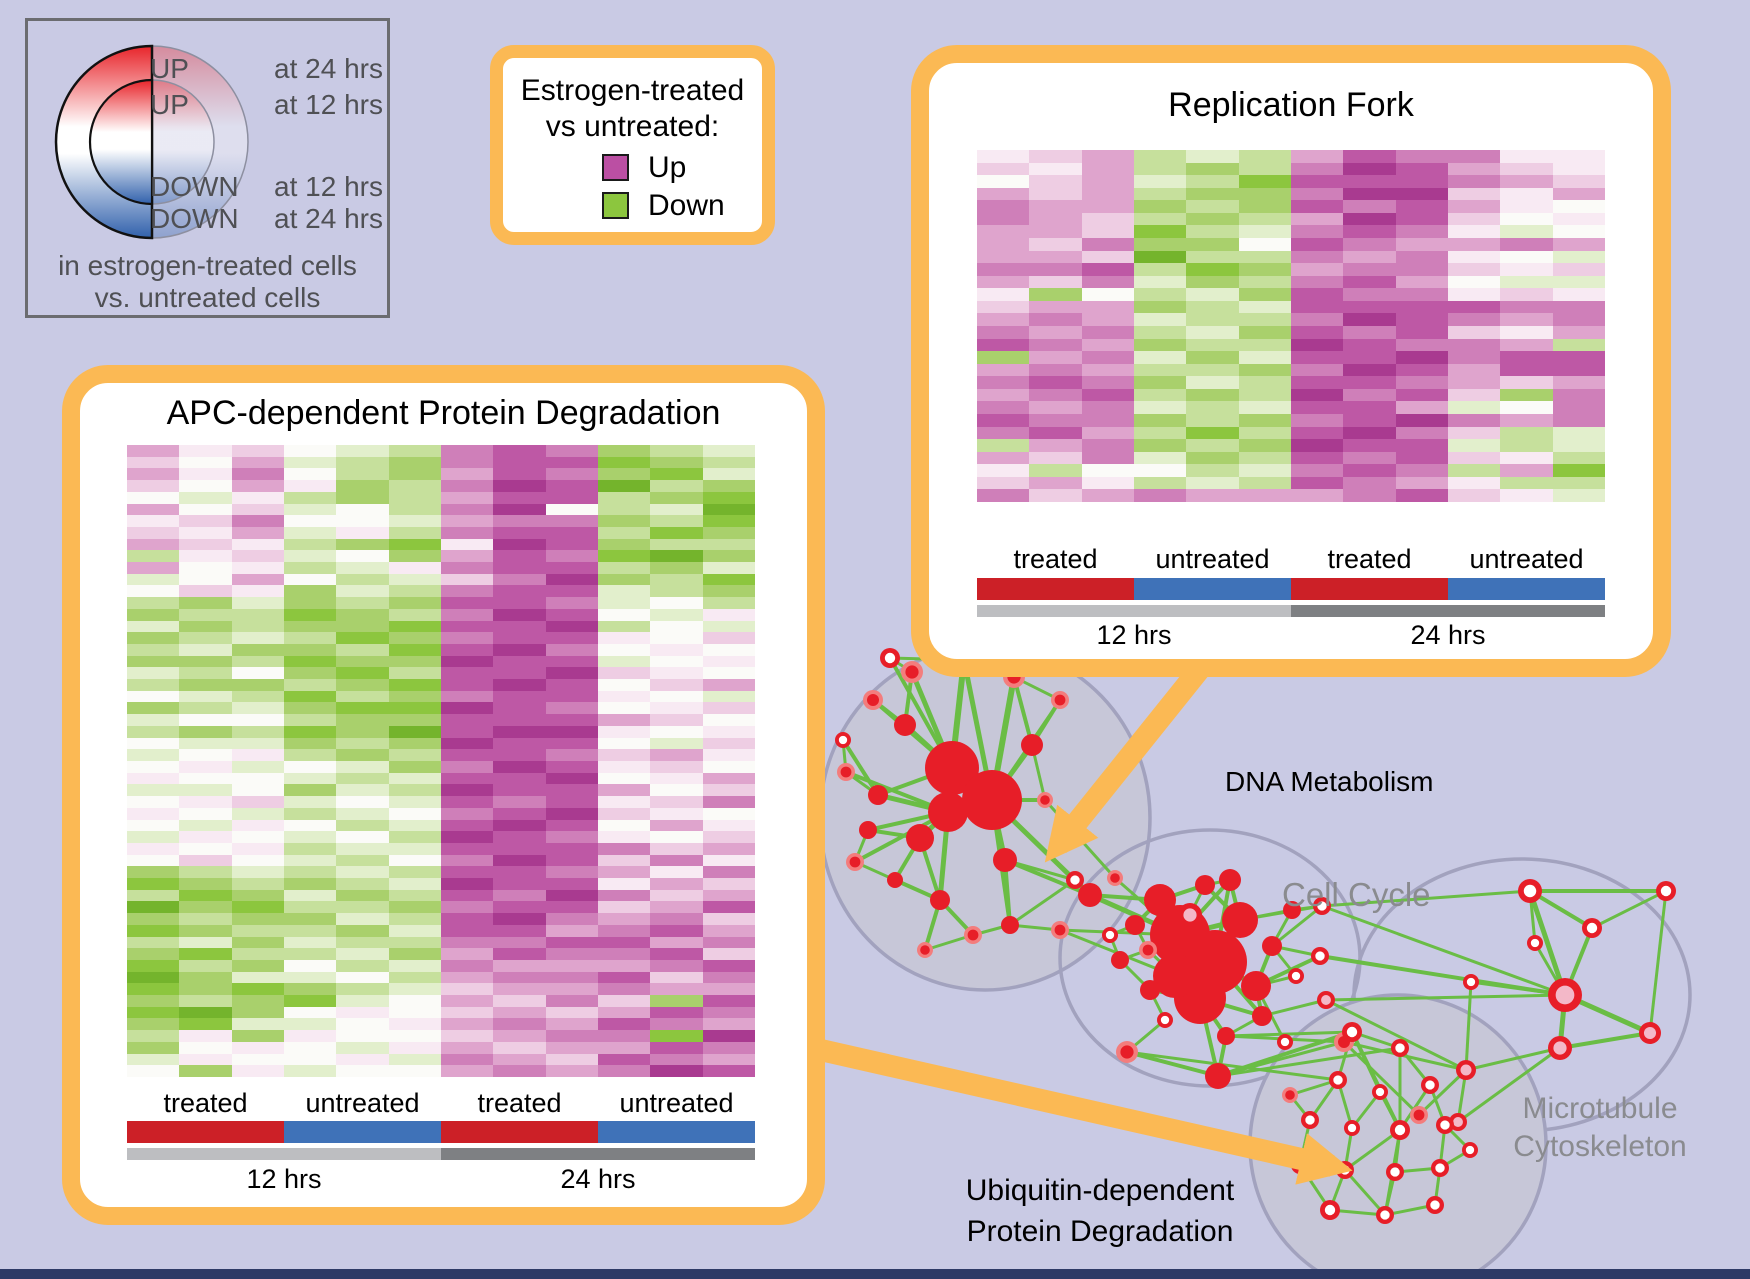  I want to click on apc-group-label: untreated, so click(362, 1103).